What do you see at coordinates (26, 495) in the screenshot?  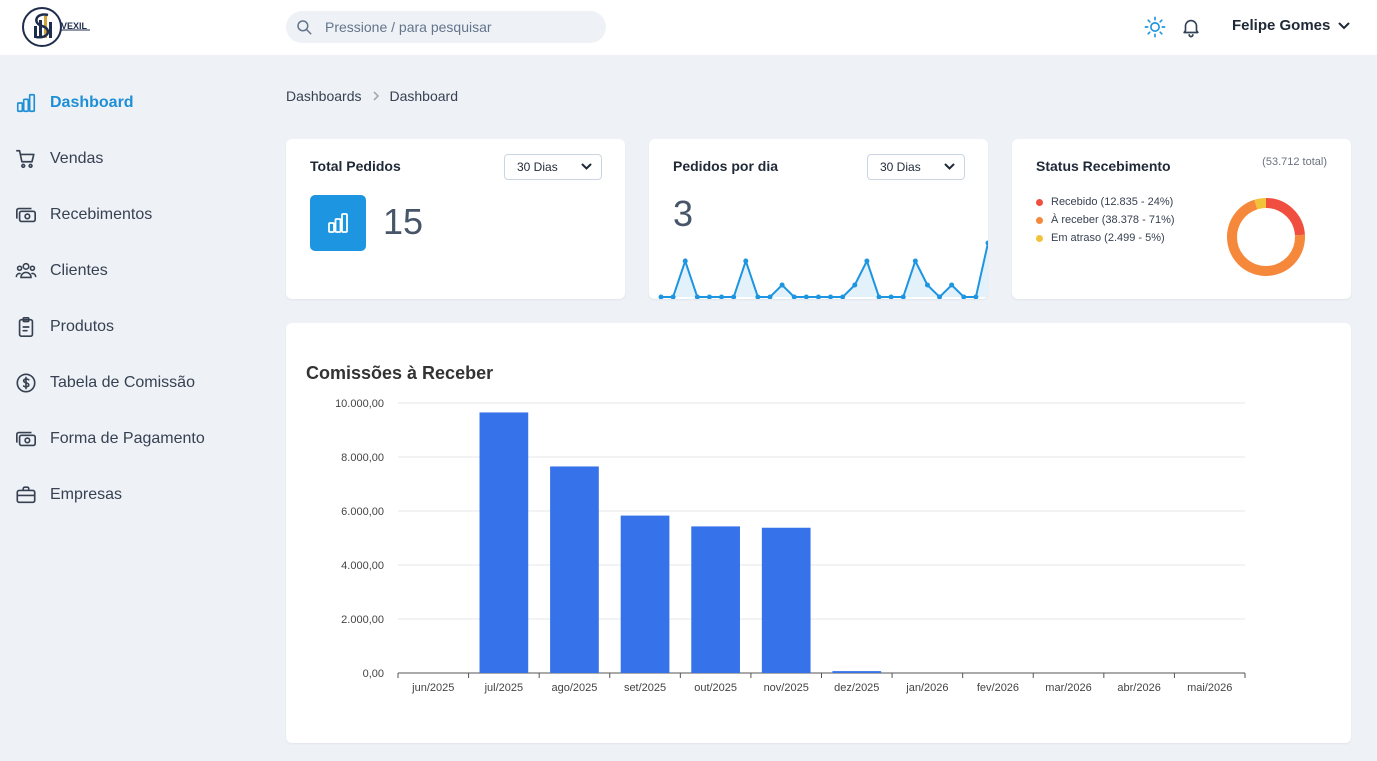 I see `briefcase-icon` at bounding box center [26, 495].